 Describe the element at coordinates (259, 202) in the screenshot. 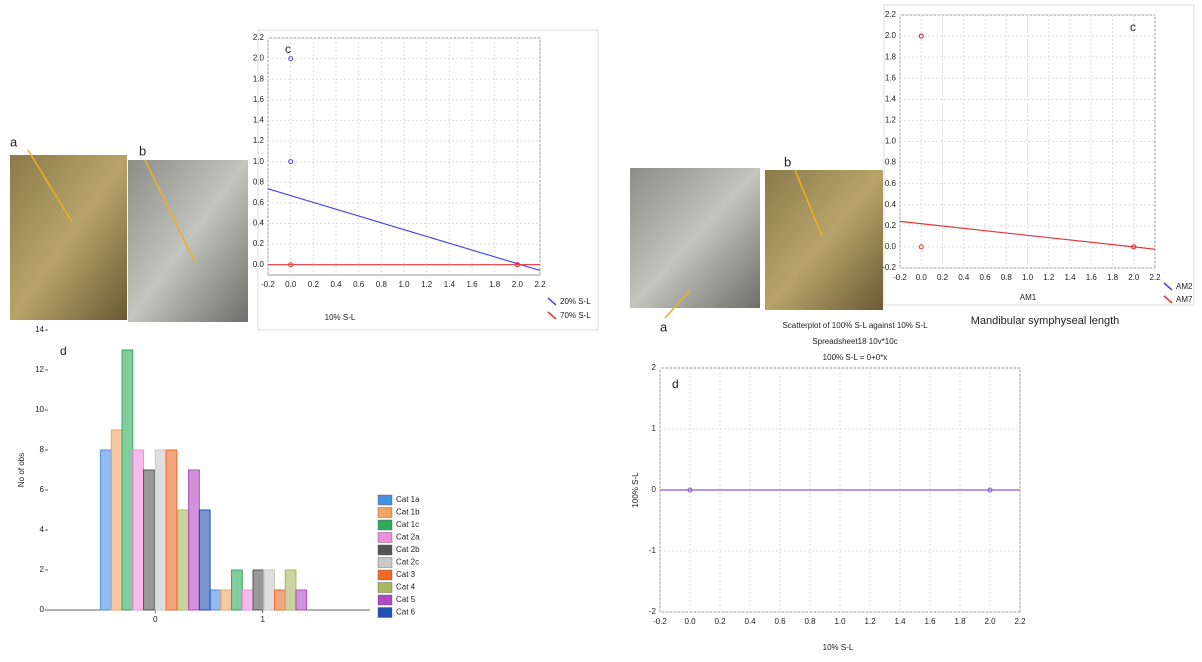

I see `y-tick-label: 0.6` at that location.